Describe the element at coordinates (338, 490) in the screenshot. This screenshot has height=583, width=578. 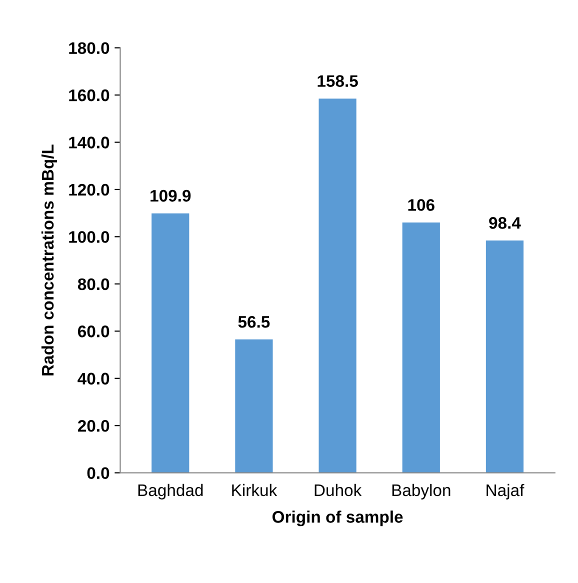
I see `x-tick-label: Duhok` at that location.